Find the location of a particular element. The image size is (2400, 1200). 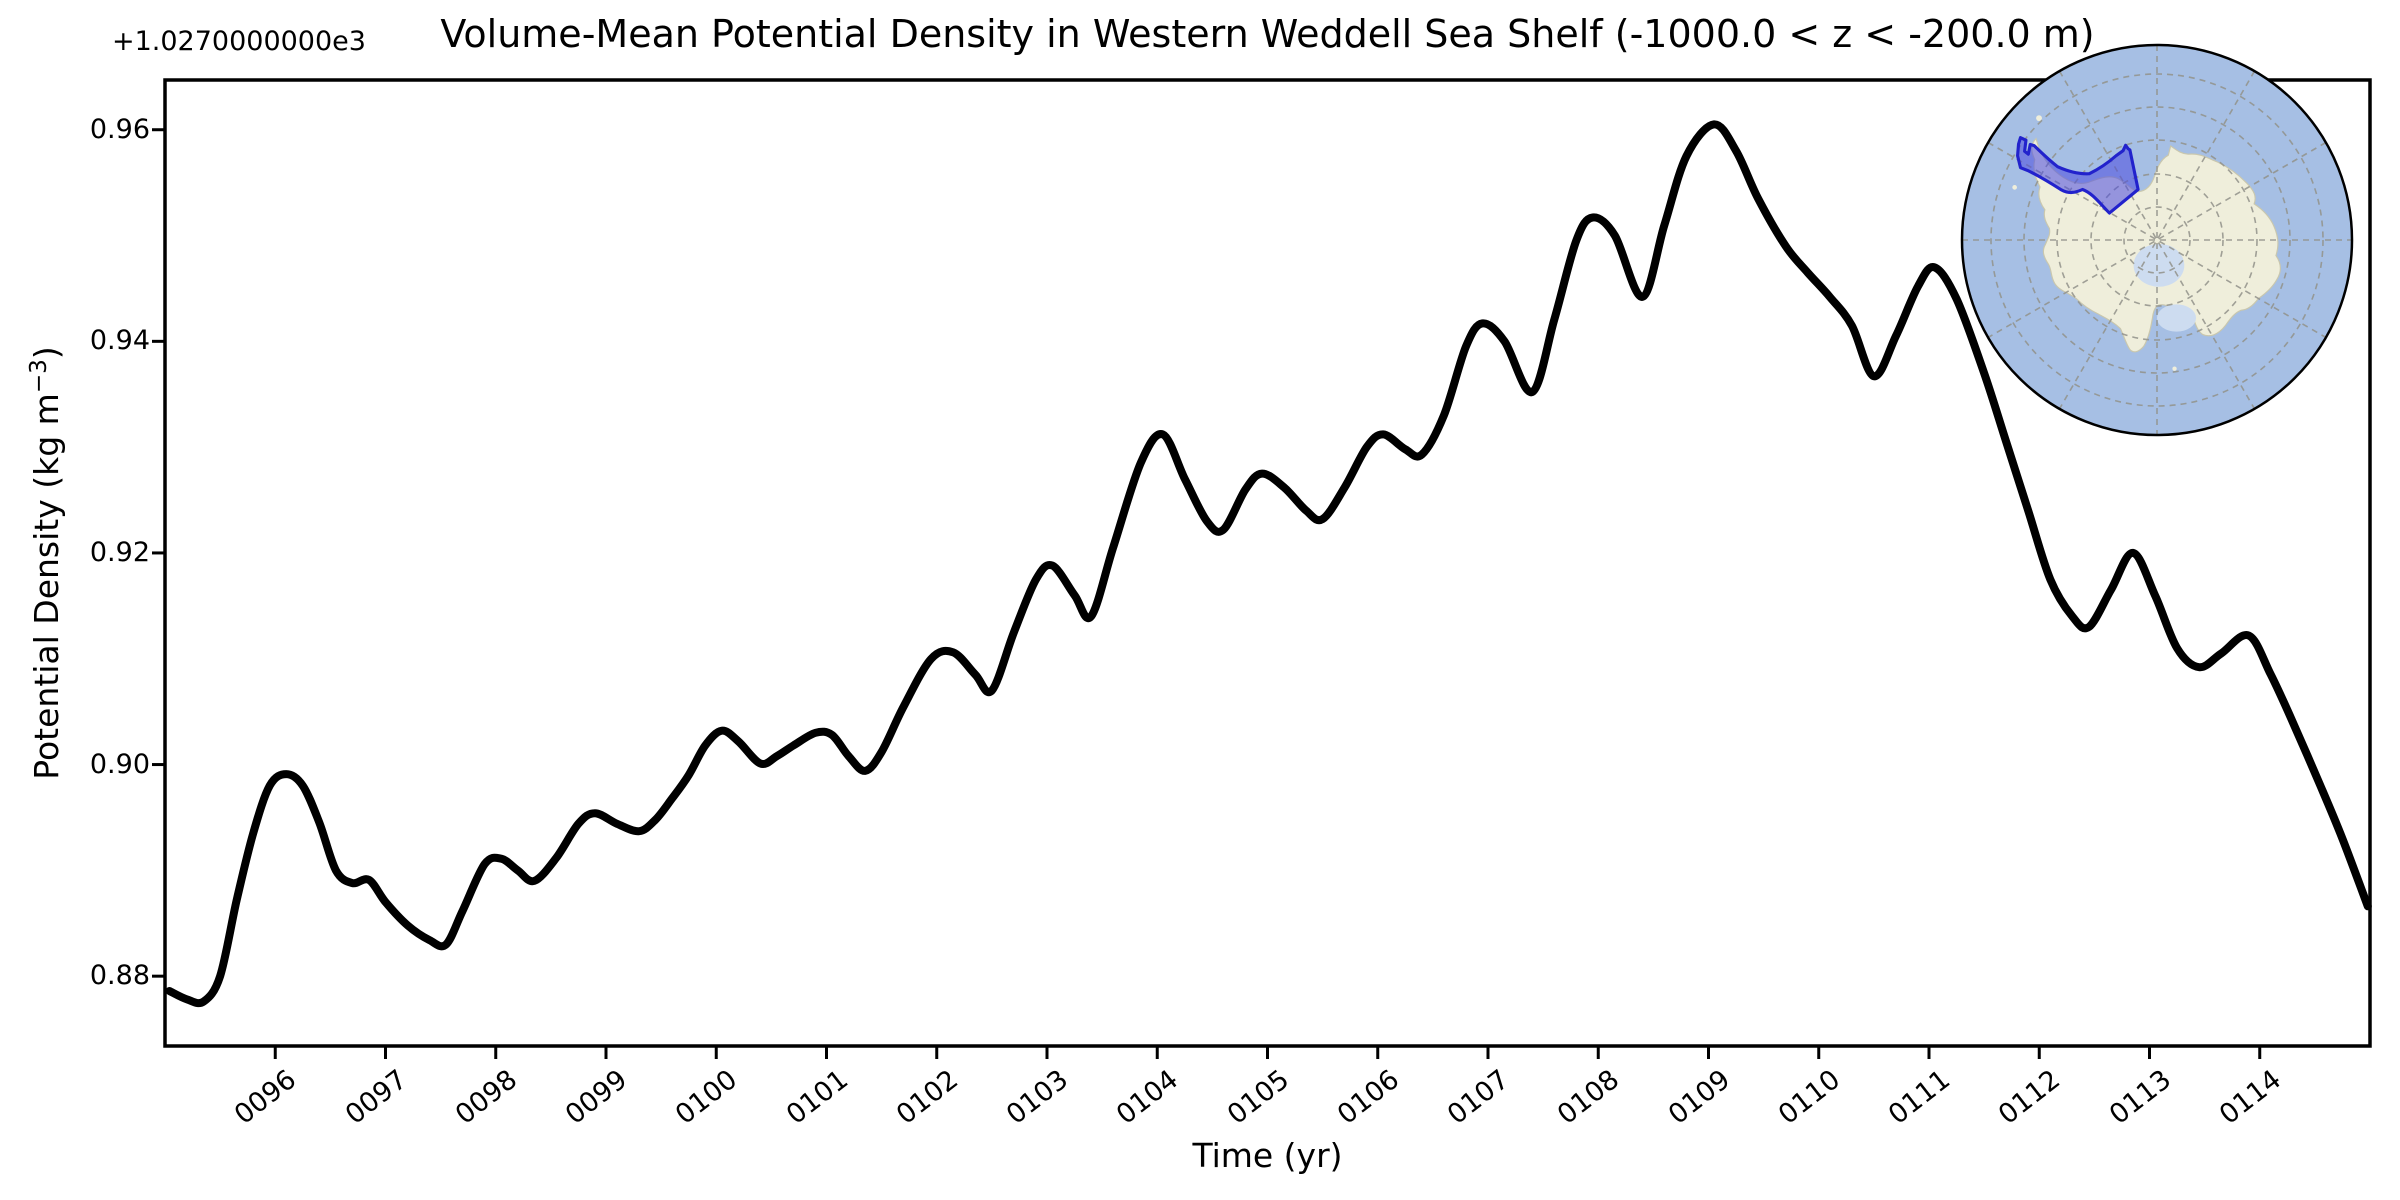

y-tick-label: 0.94 is located at coordinates (119, 341).